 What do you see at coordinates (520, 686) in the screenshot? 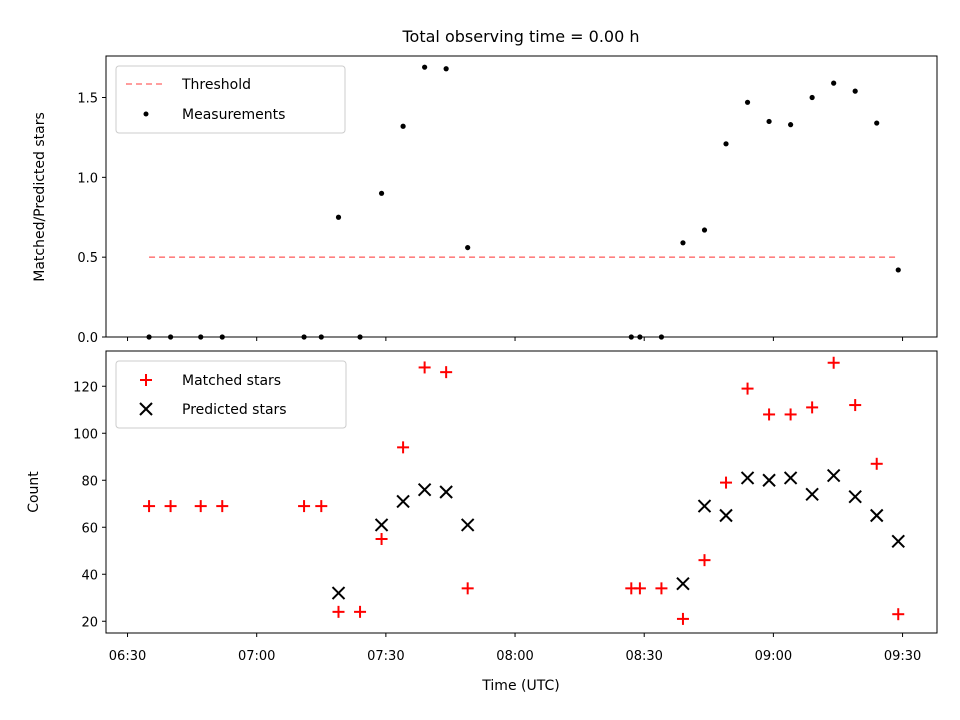
I see `x-axis-label: Time (UTC)` at bounding box center [520, 686].